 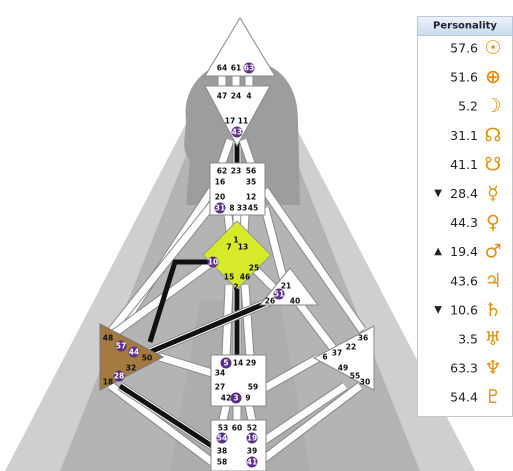 What do you see at coordinates (464, 251) in the screenshot?
I see `row-value: 19.4` at bounding box center [464, 251].